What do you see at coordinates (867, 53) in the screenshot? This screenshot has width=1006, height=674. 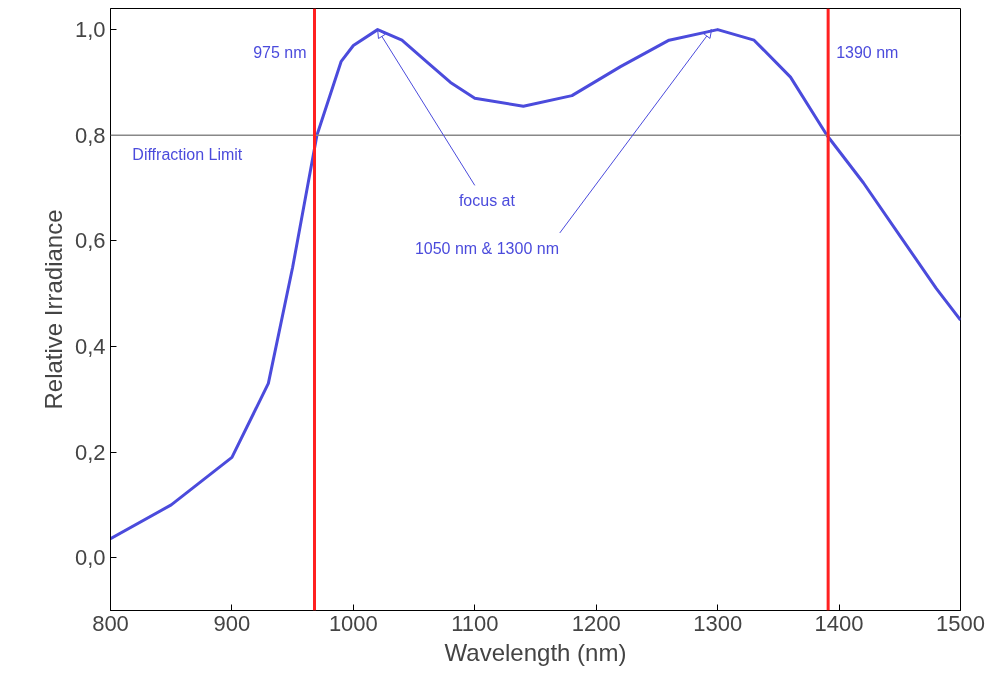 I see `ref-line-label: 1390 nm` at bounding box center [867, 53].